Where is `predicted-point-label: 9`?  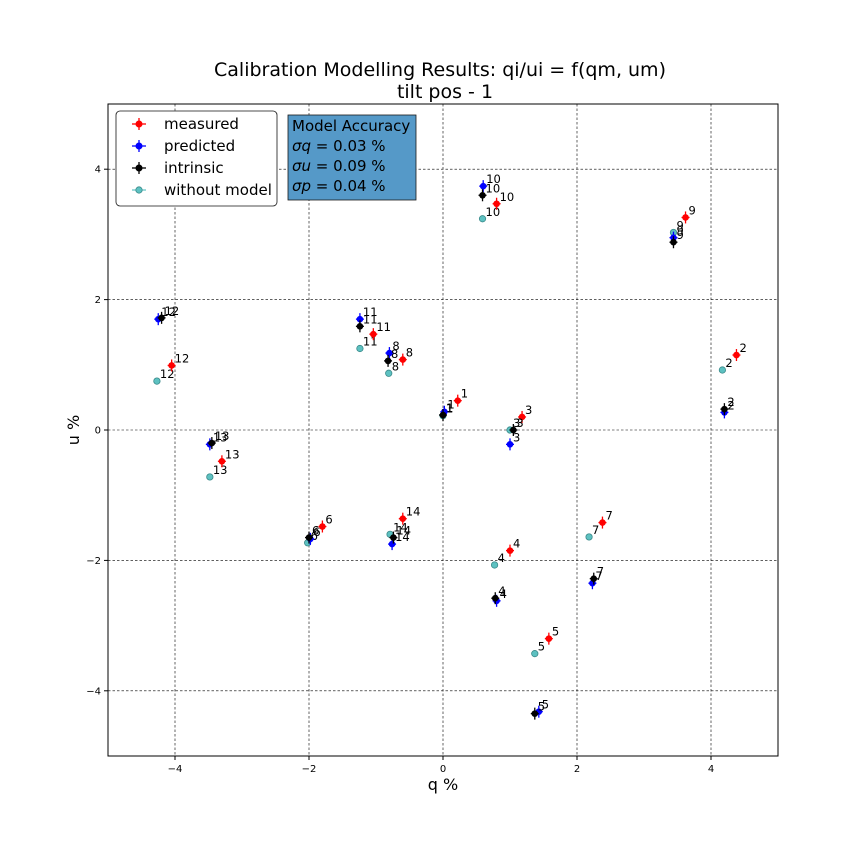
predicted-point-label: 9 is located at coordinates (679, 231).